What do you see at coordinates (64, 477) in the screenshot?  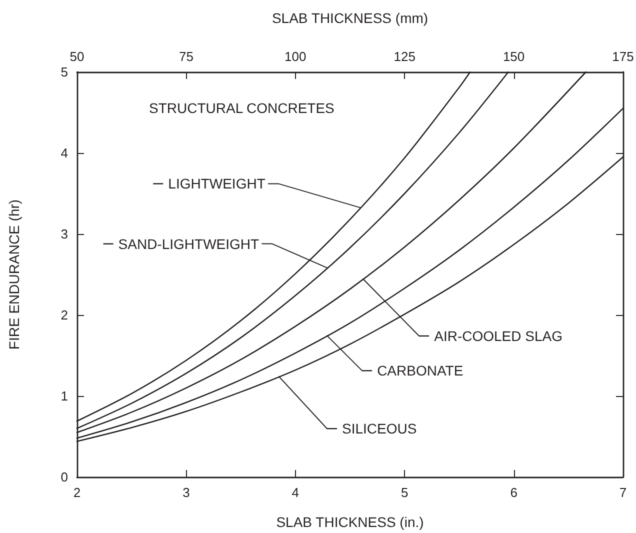 I see `y-tick-label: 0` at bounding box center [64, 477].